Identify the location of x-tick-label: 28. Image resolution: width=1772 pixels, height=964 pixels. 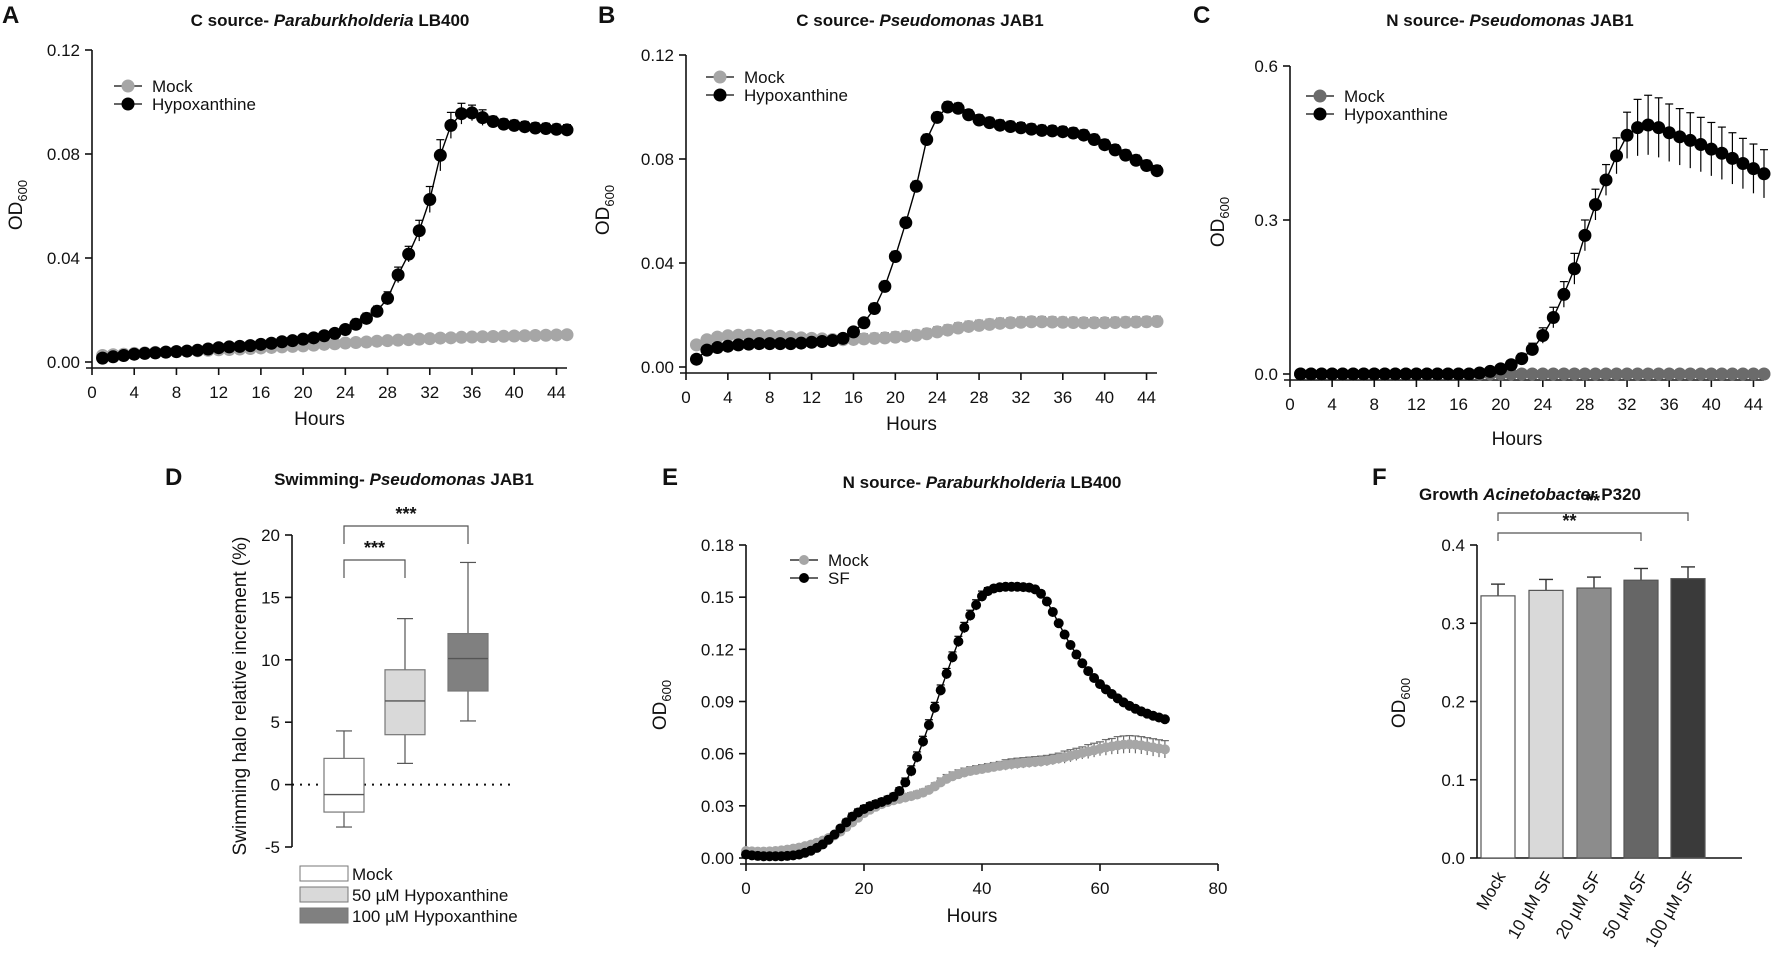
(1584, 404).